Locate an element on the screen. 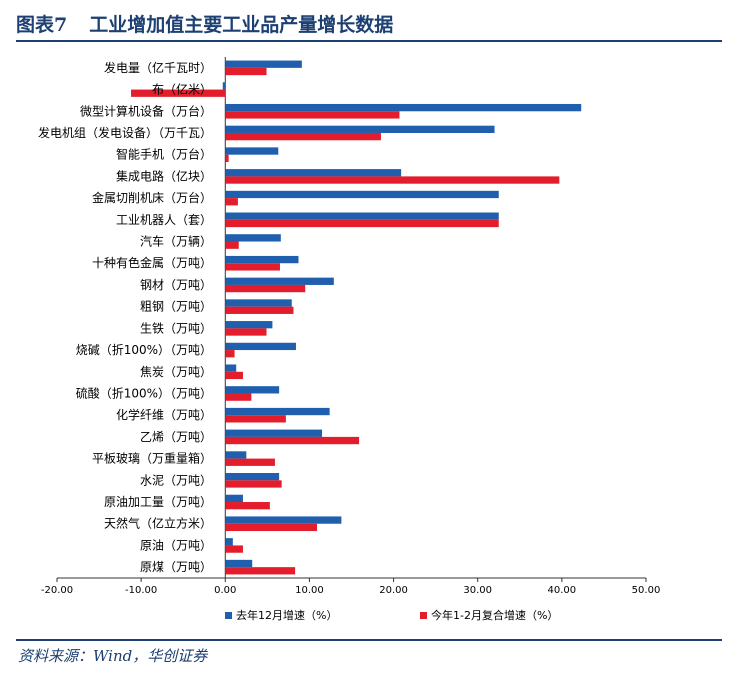  category-label: 焦炭（万吨） is located at coordinates (176, 372).